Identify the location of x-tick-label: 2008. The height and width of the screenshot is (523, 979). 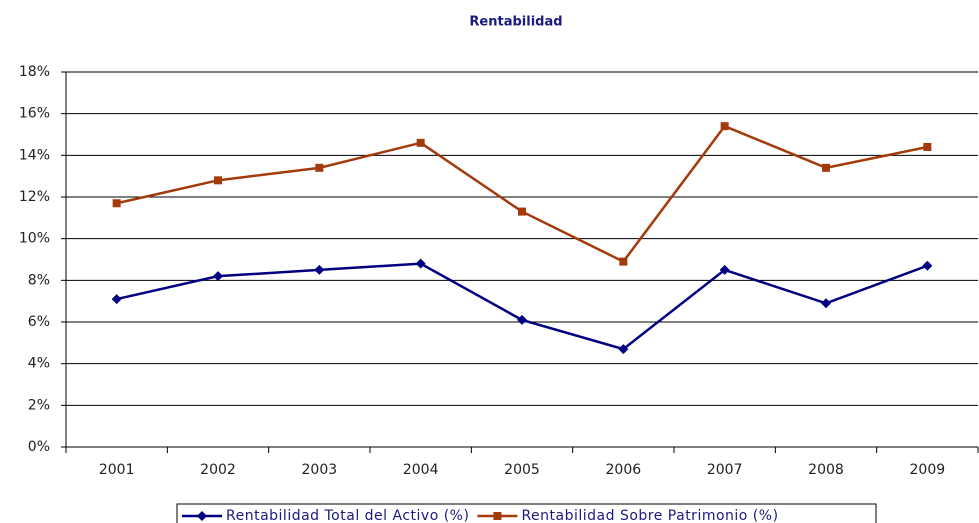
(826, 470).